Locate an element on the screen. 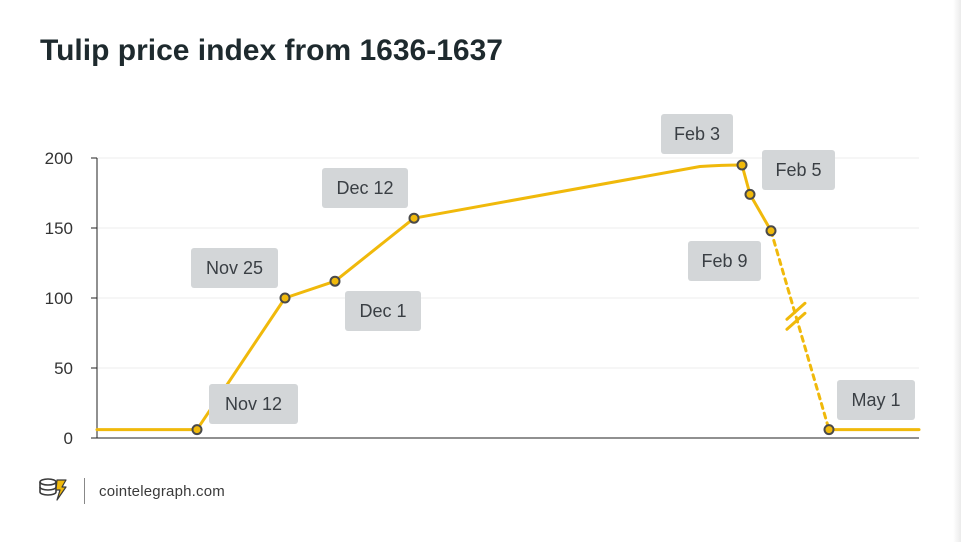 This screenshot has width=961, height=542. brand-name: cointelegraph.com is located at coordinates (162, 491).